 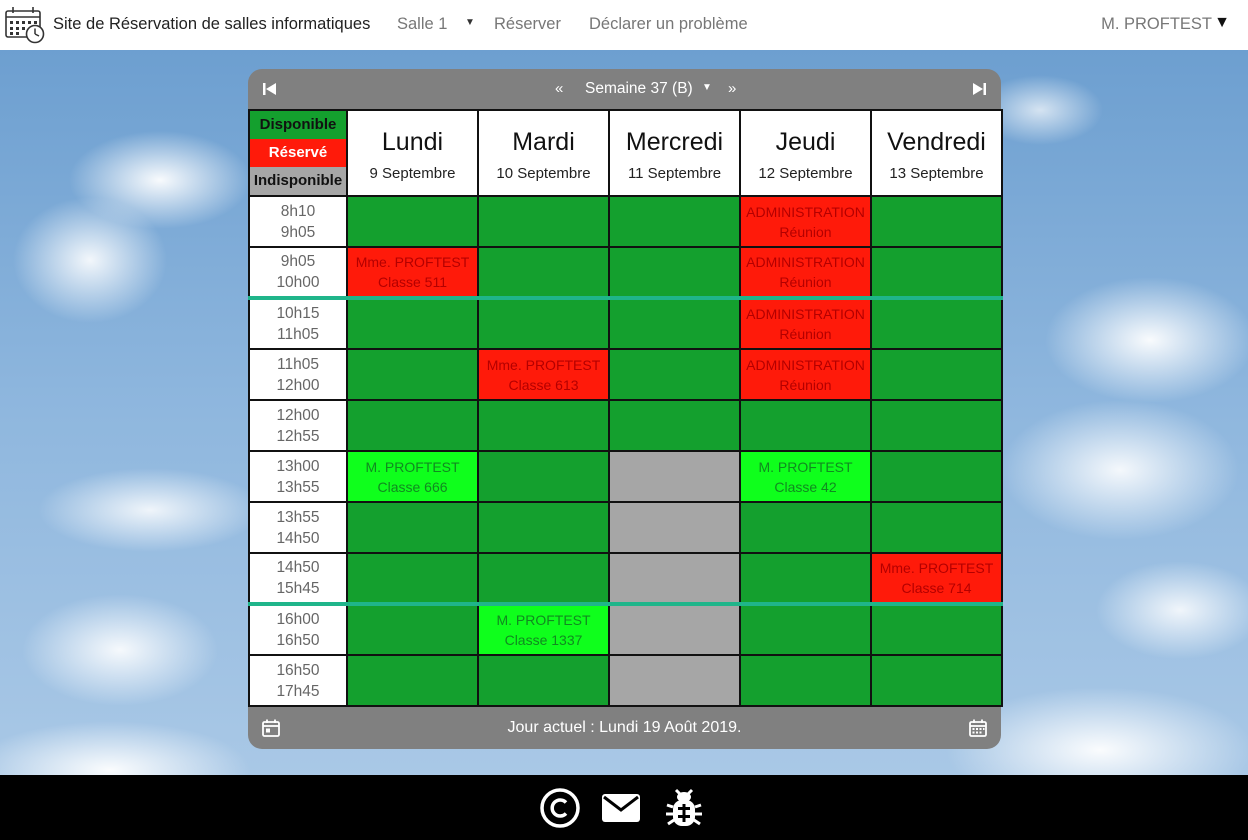 I want to click on slot-start: 10h15, so click(x=298, y=313).